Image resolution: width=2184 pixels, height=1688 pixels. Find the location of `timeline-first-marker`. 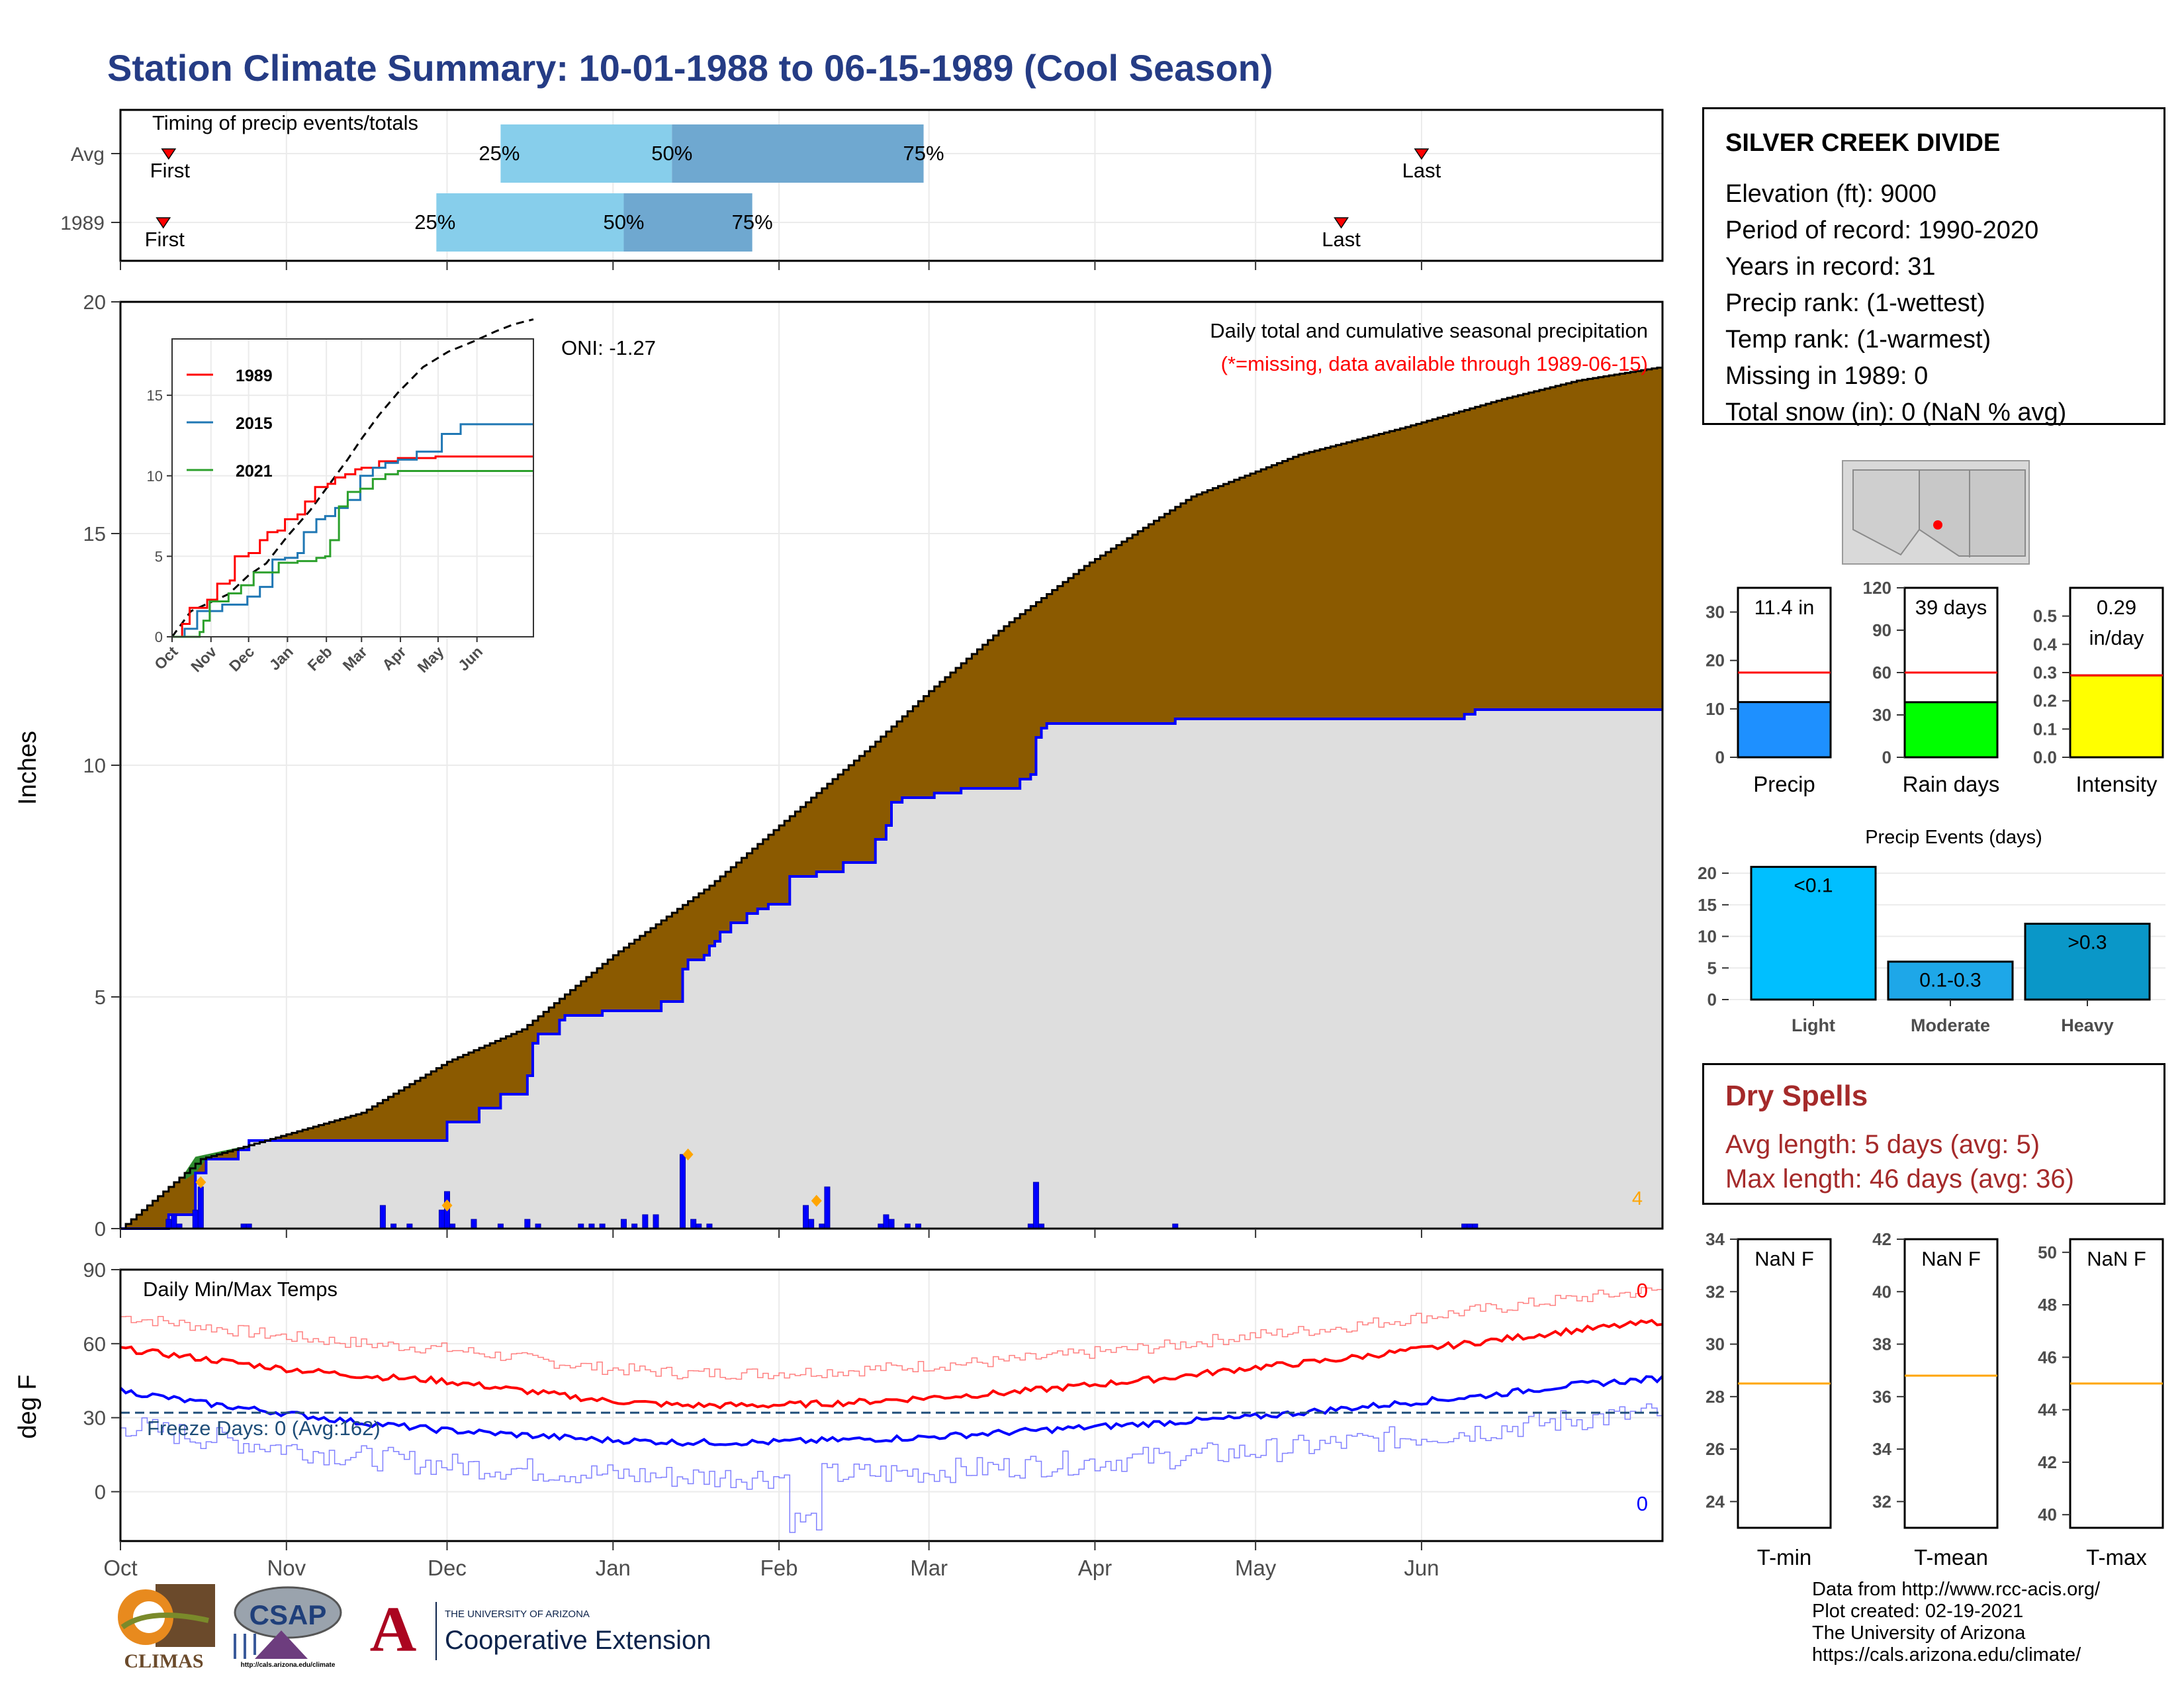

timeline-first-marker is located at coordinates (163, 223).